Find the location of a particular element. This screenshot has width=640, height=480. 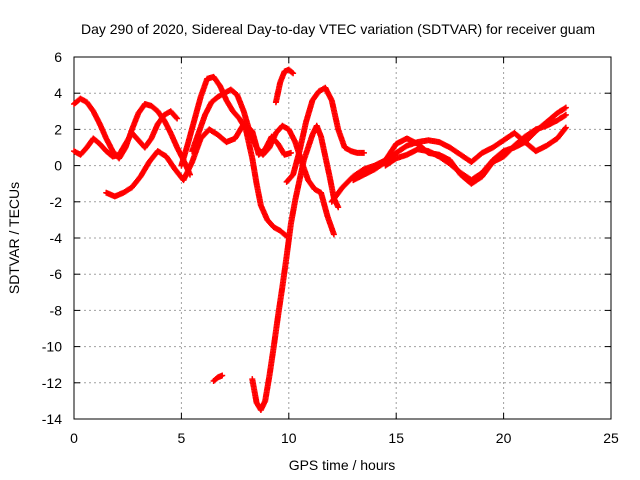

y-tick-label: -2 is located at coordinates (56, 202).